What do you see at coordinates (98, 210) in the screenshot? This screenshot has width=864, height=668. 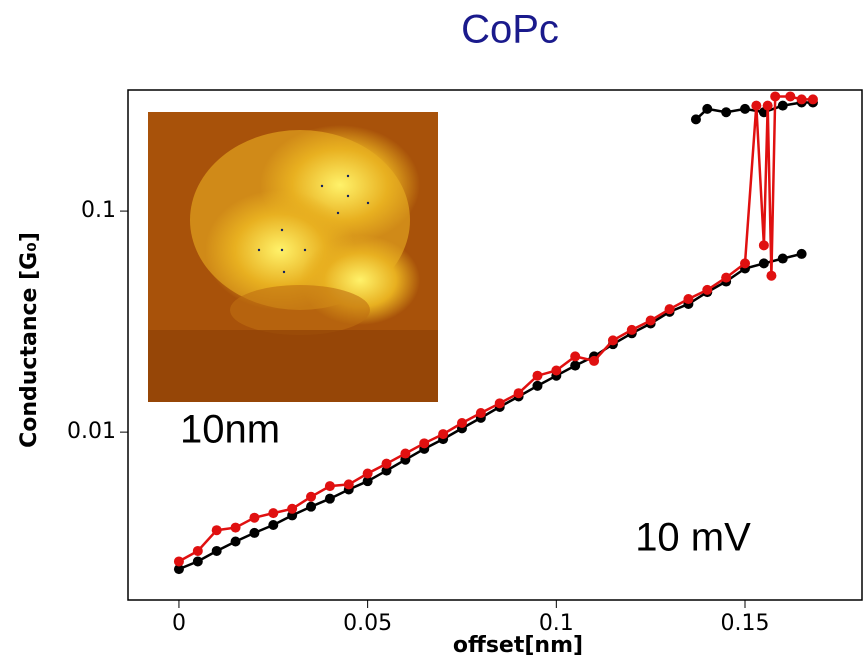 I see `y-tick-label: 0.1` at bounding box center [98, 210].